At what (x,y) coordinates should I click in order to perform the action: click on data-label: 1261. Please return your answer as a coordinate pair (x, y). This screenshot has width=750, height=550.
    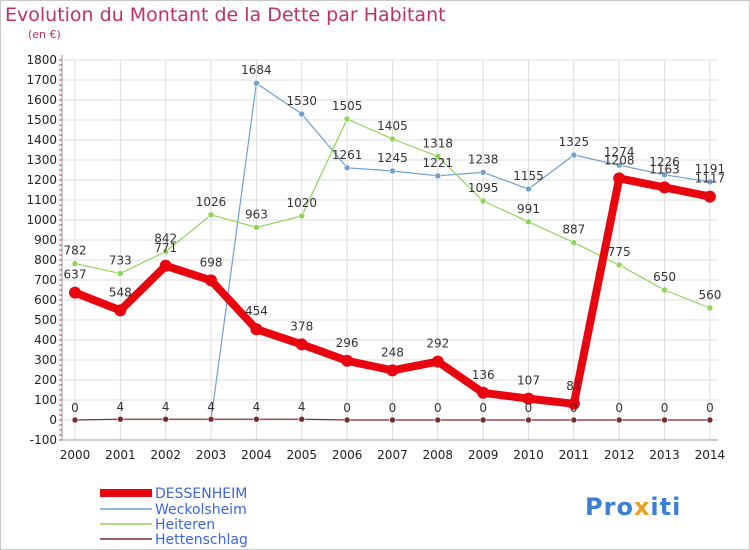
    Looking at the image, I should click on (347, 155).